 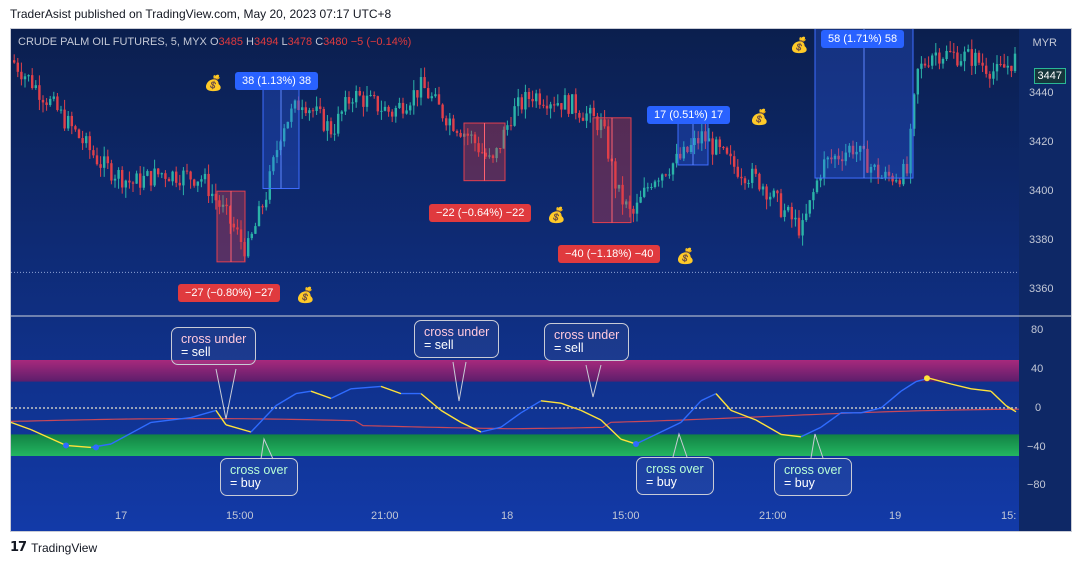 I want to click on high-label: H, so click(x=250, y=42).